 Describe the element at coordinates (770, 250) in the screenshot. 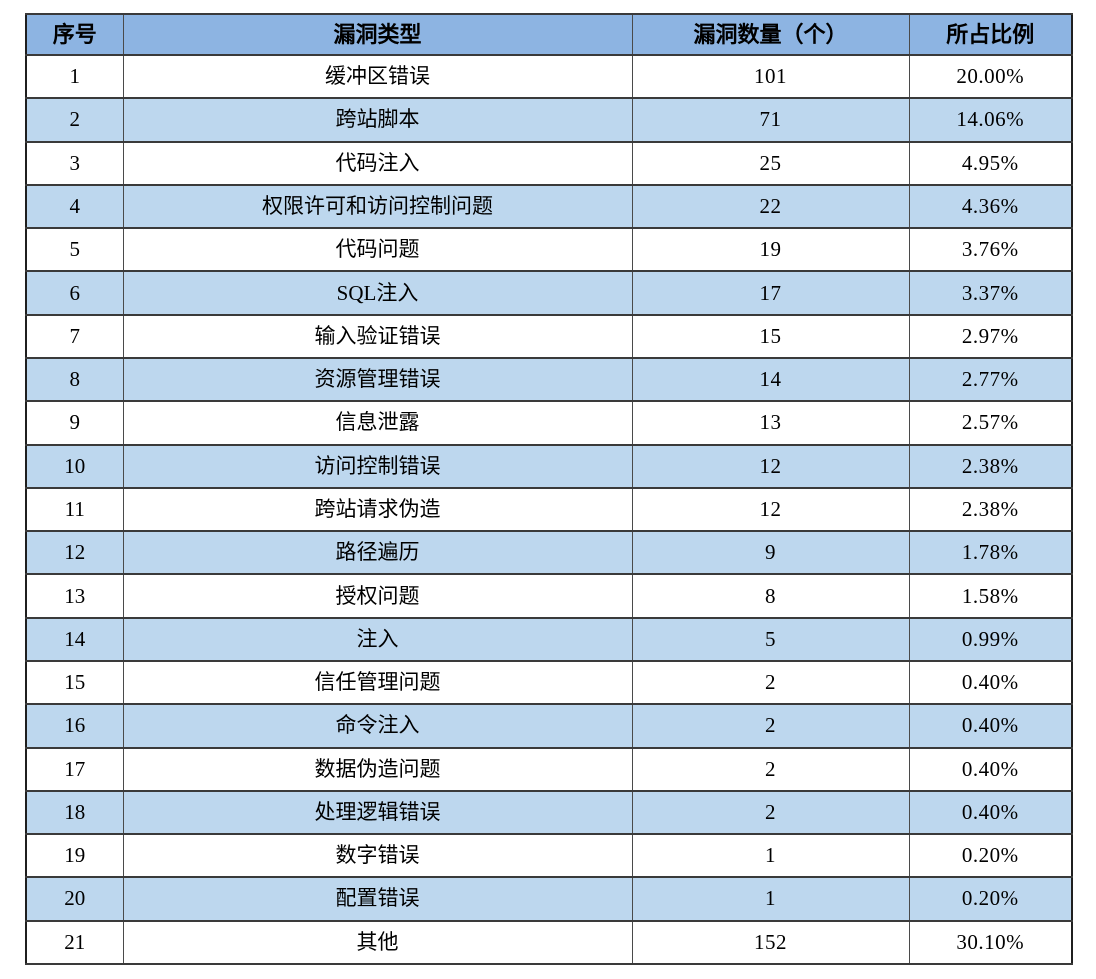

I see `cell-vuln-count: 19` at that location.